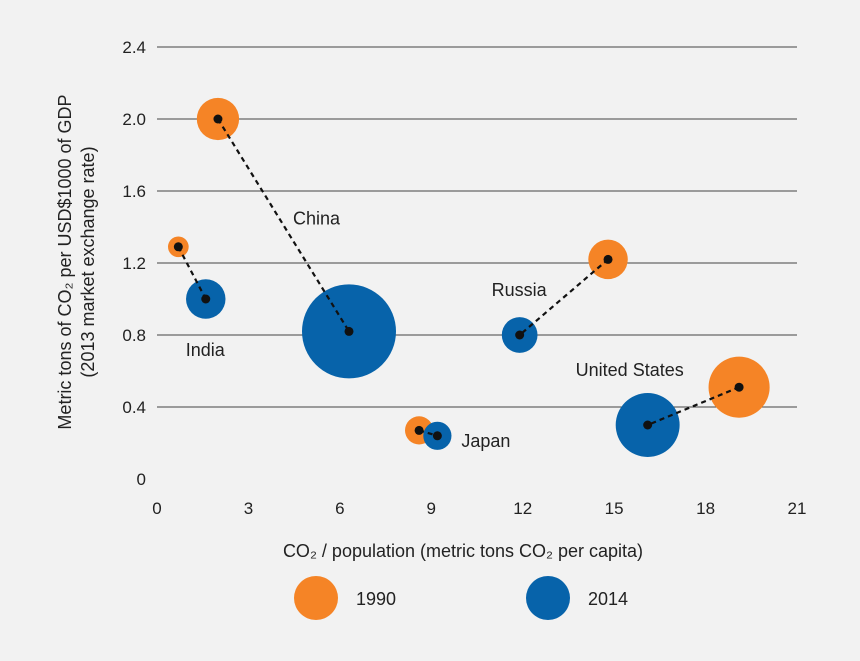 This screenshot has width=860, height=661. I want to click on y-tick-label: 2.0, so click(134, 119).